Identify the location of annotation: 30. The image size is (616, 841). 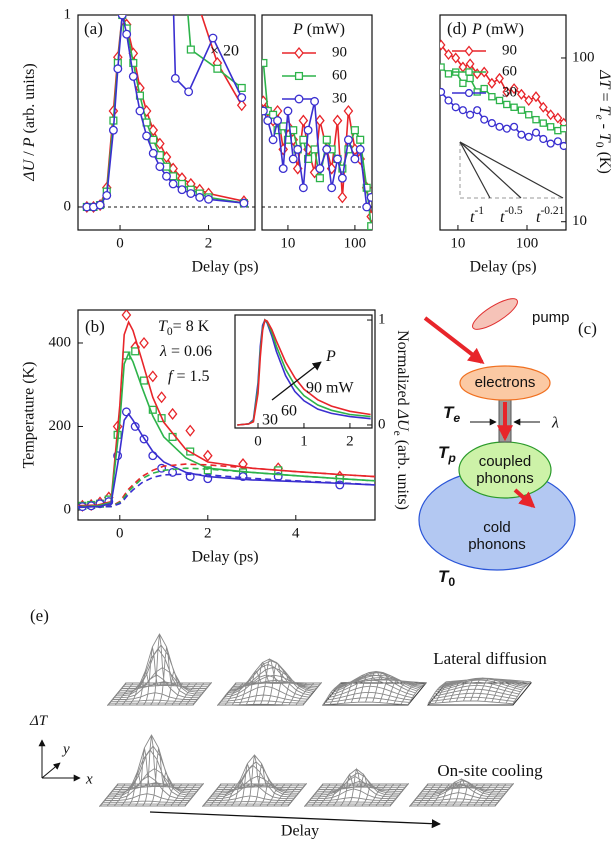
(270, 420).